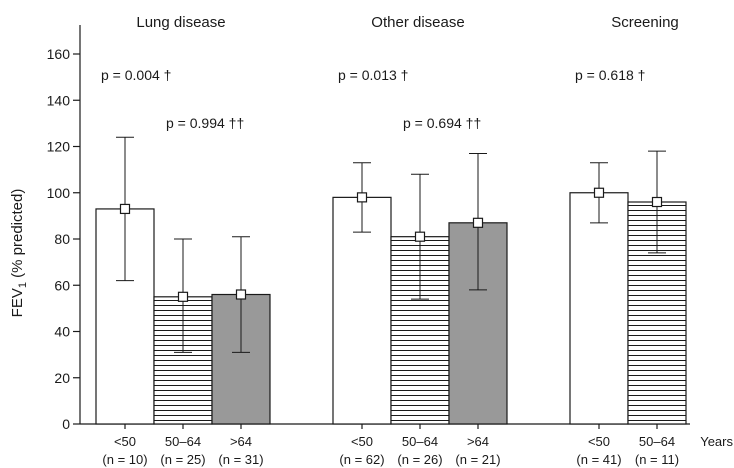 Image resolution: width=734 pixels, height=468 pixels. What do you see at coordinates (610, 75) in the screenshot?
I see `p-value-age: p = 0.618 †` at bounding box center [610, 75].